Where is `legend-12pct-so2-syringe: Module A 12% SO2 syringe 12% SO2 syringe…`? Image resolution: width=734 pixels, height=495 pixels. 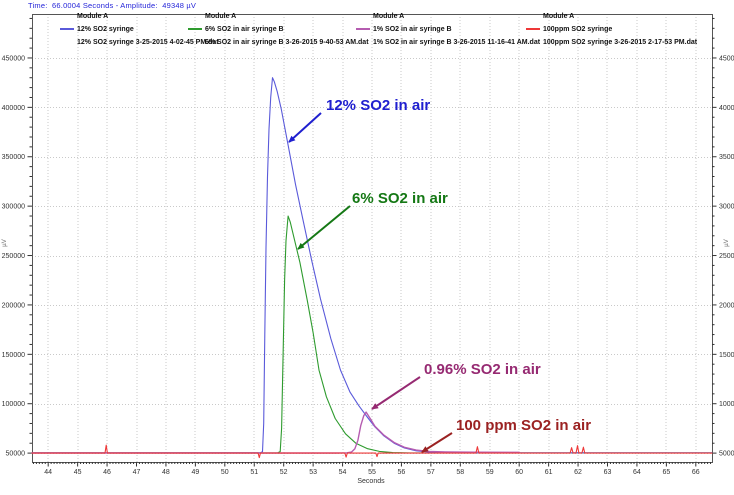
legend-12pct-so2-syringe: Module A 12% SO2 syringe 12% SO2 syringe… is located at coordinates (139, 29).